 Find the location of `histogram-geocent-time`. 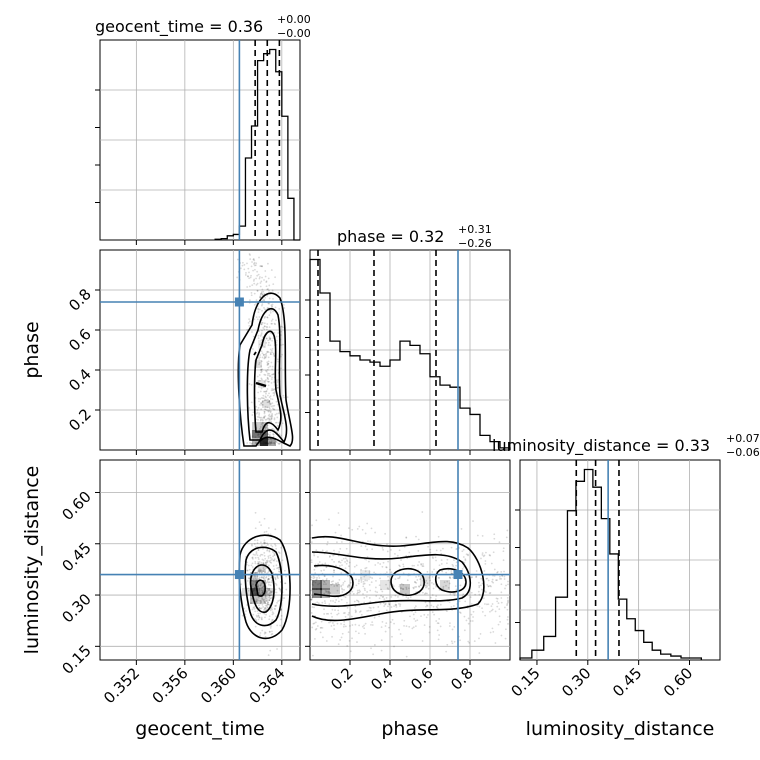

histogram-geocent-time is located at coordinates (257, 144).